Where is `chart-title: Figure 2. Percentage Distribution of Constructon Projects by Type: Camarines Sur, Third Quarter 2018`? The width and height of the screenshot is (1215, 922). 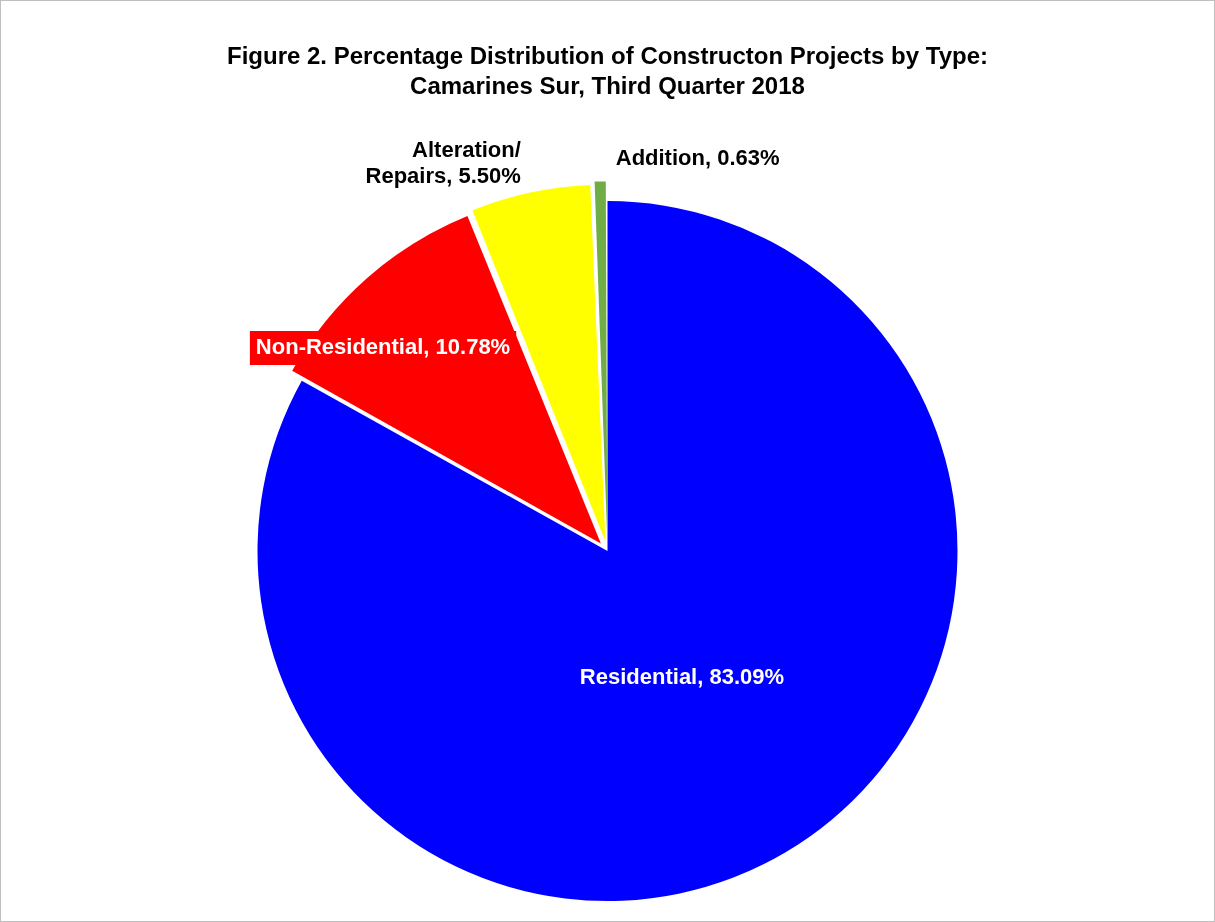
chart-title: Figure 2. Percentage Distribution of Constructon Projects by Type: Camarines Sur, Third Quarter 2018 is located at coordinates (607, 71).